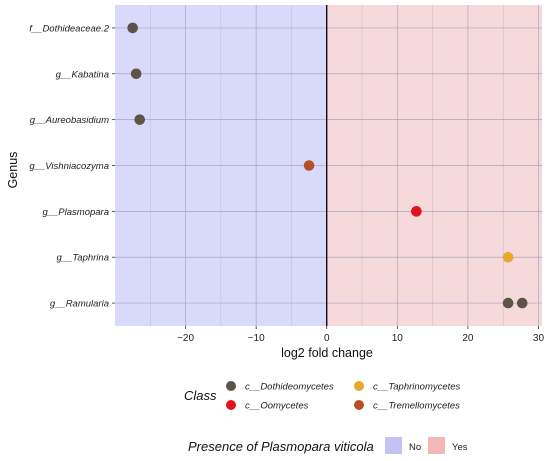 This screenshot has height=461, width=550. What do you see at coordinates (69, 28) in the screenshot?
I see `y-tick-label: f__Dothideaceae.2` at bounding box center [69, 28].